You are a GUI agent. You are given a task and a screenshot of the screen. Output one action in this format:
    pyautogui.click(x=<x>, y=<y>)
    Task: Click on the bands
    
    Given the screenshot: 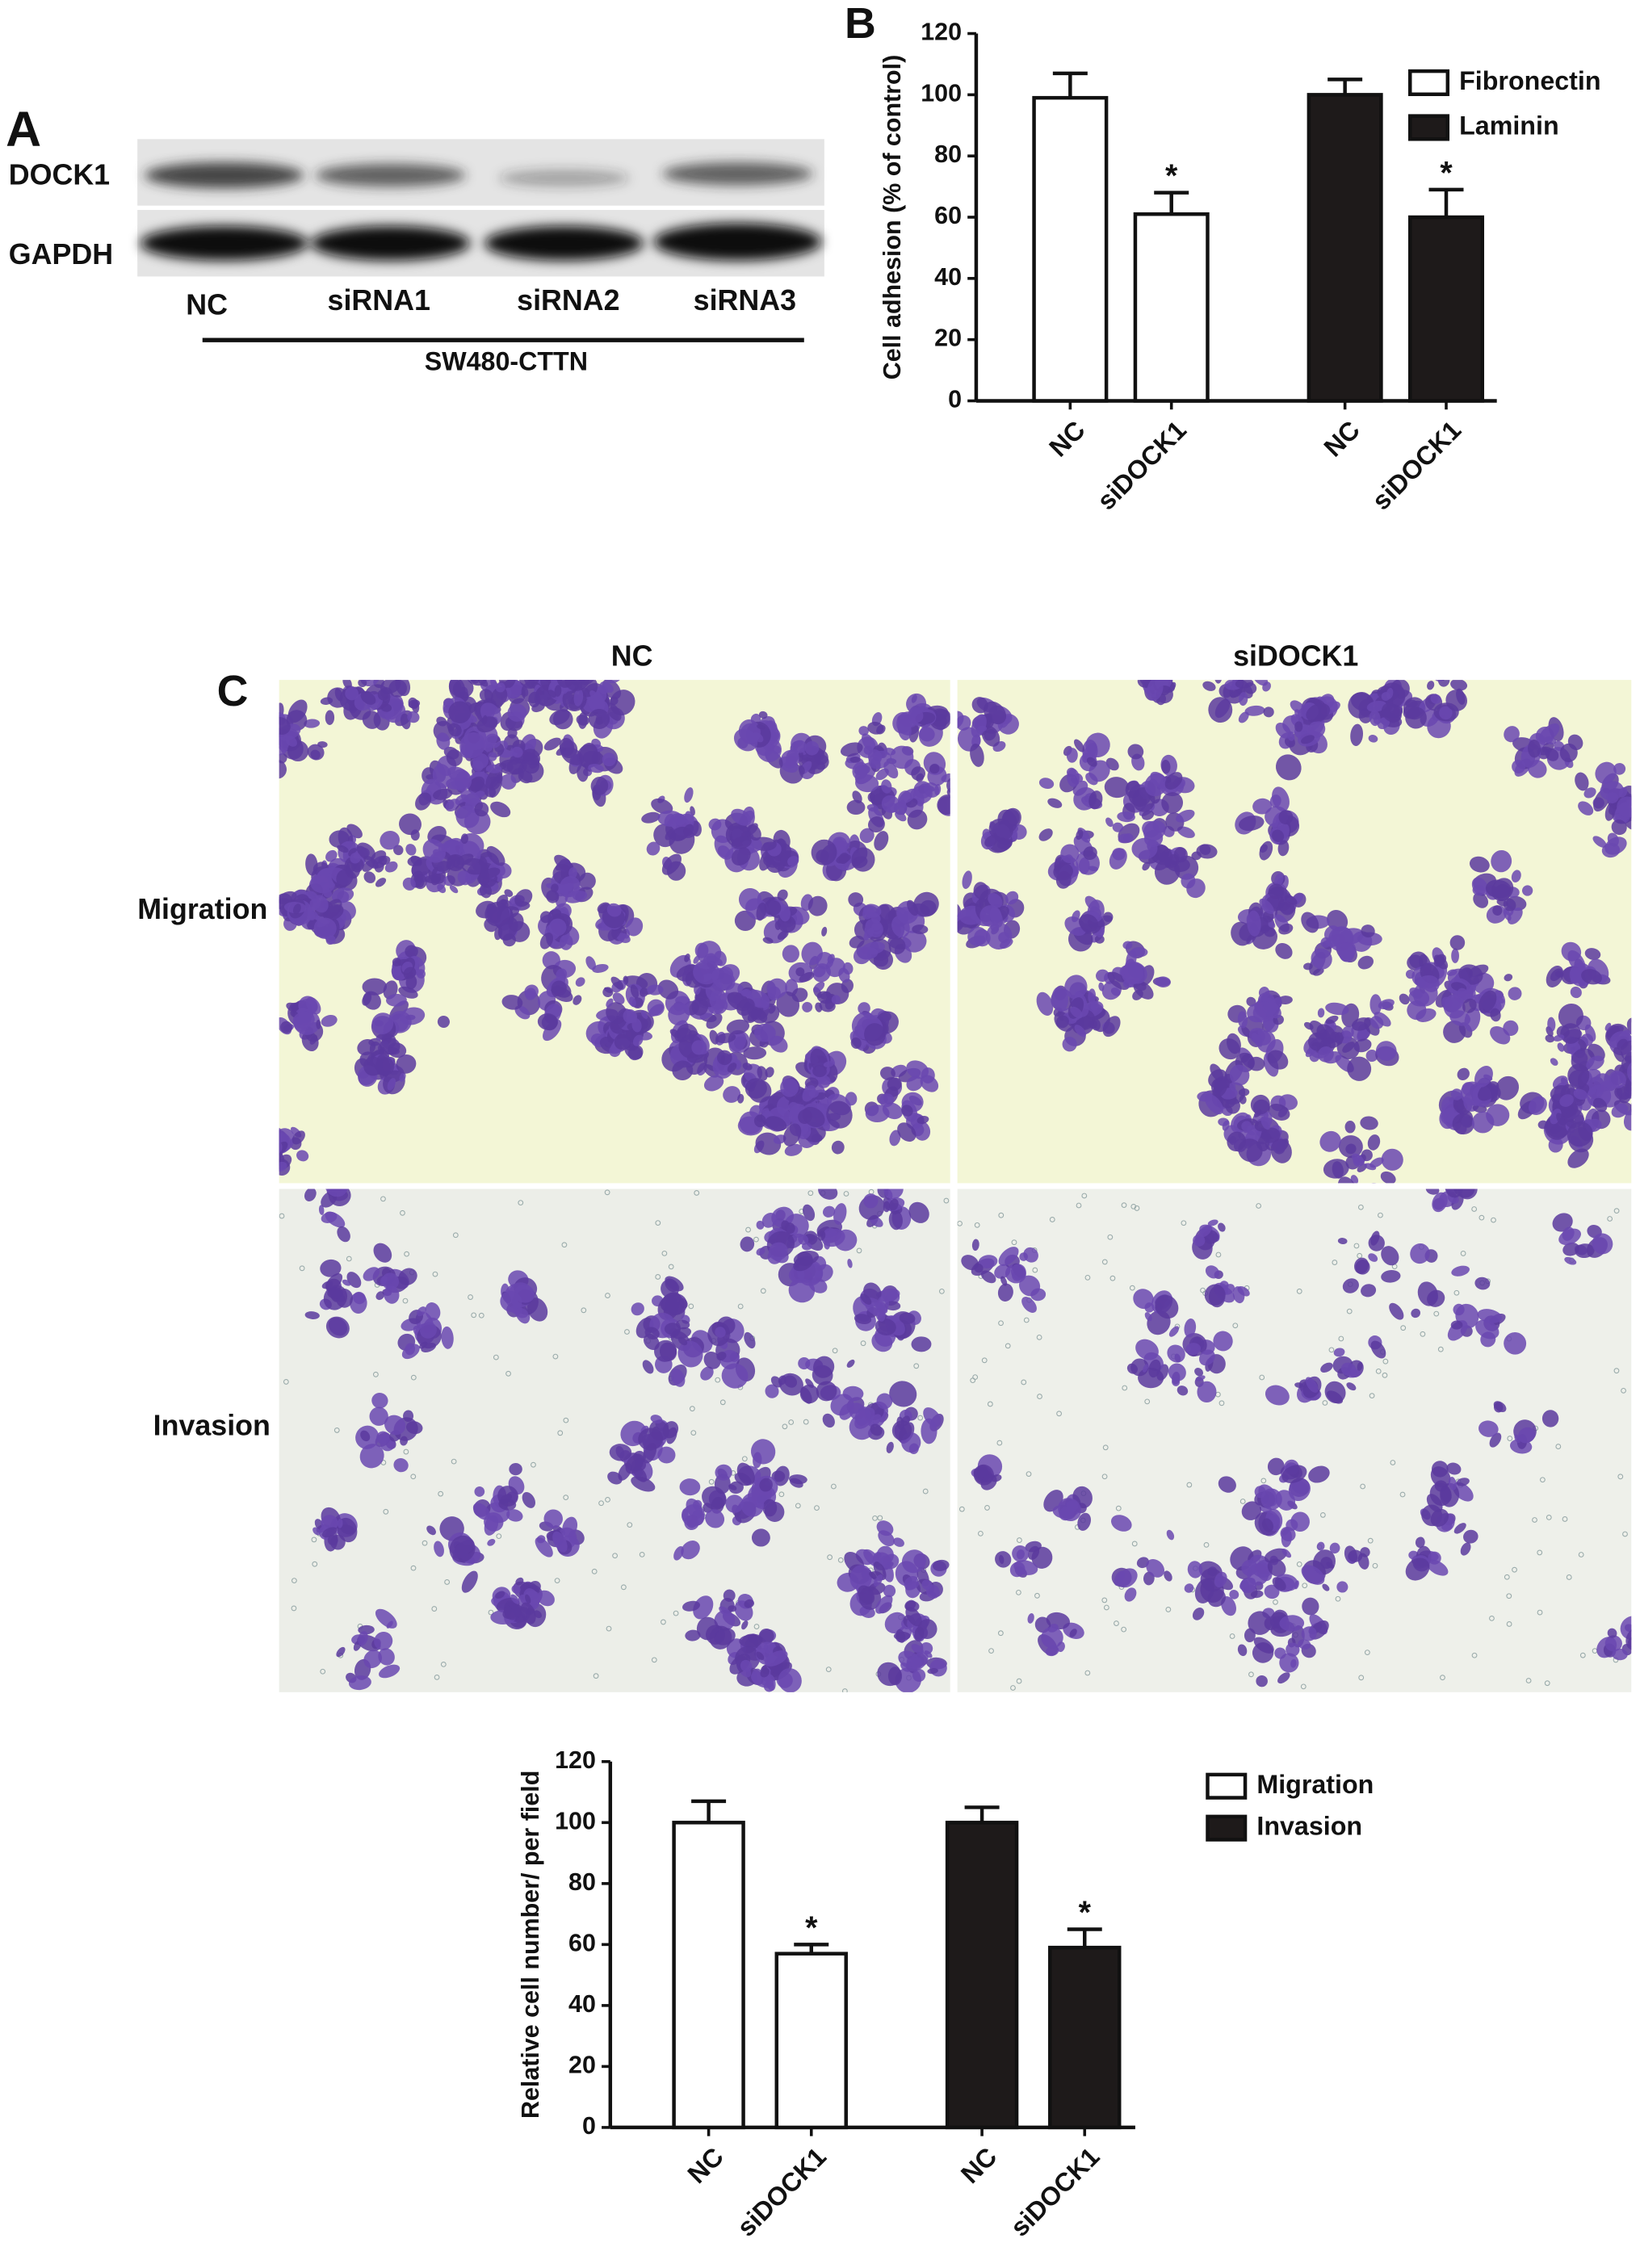 What is the action you would take?
    pyautogui.click(x=481, y=211)
    